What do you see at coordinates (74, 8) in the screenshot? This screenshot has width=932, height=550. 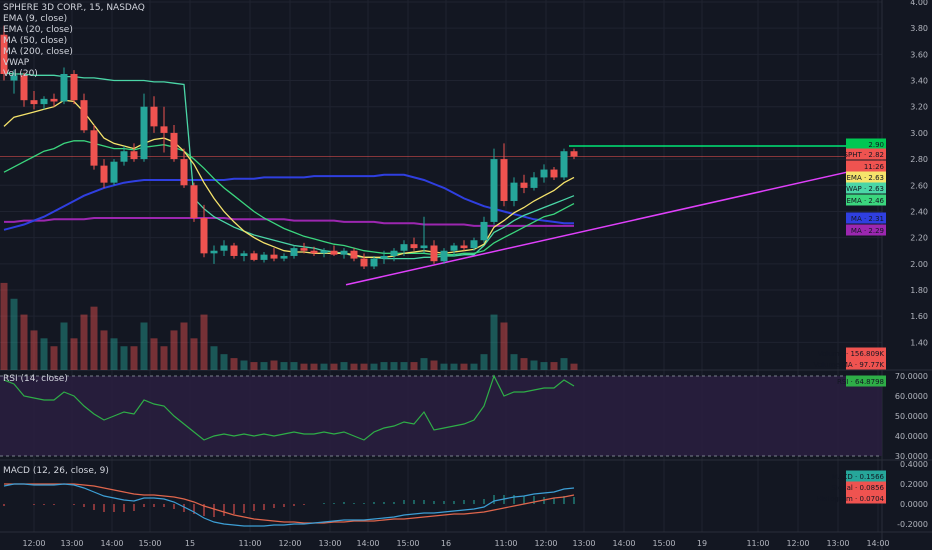 I see `symbol-title: SPHERE 3D CORP., 15, NASDAQ` at bounding box center [74, 8].